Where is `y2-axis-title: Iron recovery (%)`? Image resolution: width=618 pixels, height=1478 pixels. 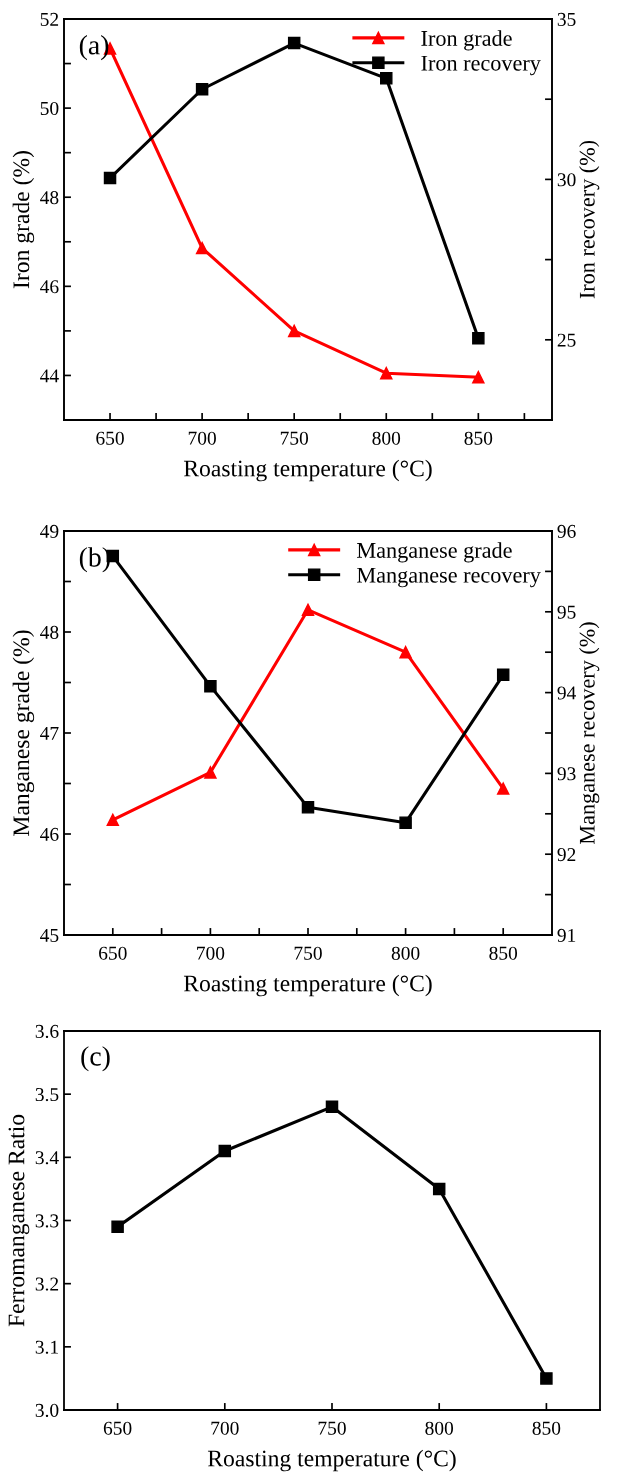
y2-axis-title: Iron recovery (%) is located at coordinates (589, 219).